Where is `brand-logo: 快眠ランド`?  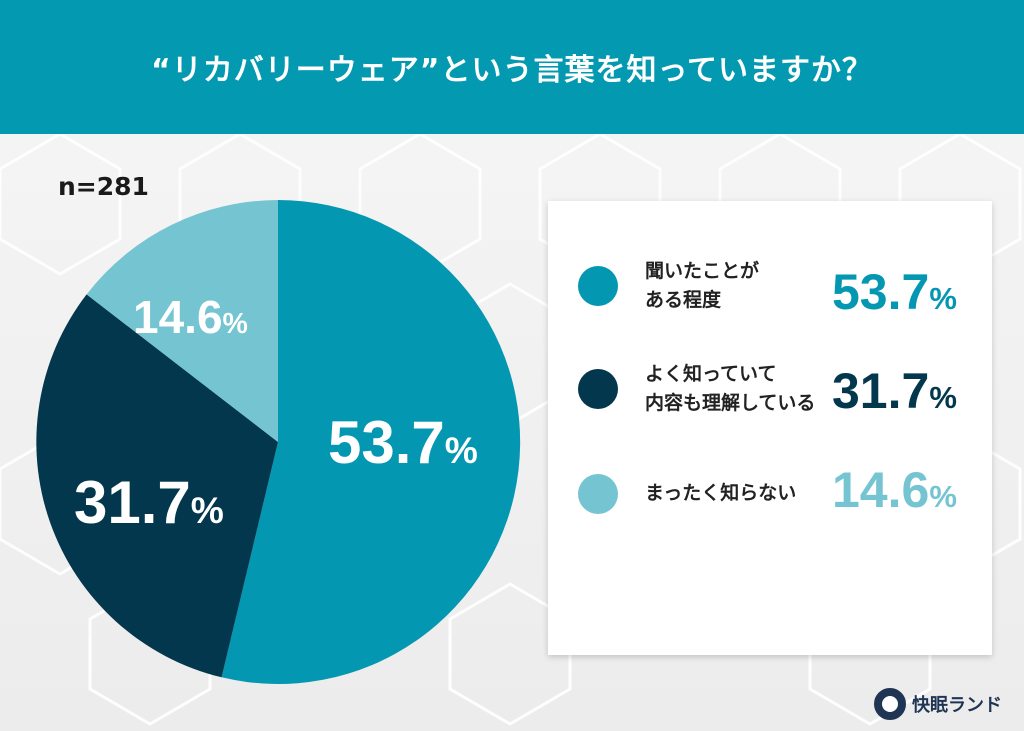 brand-logo: 快眠ランド is located at coordinates (938, 704).